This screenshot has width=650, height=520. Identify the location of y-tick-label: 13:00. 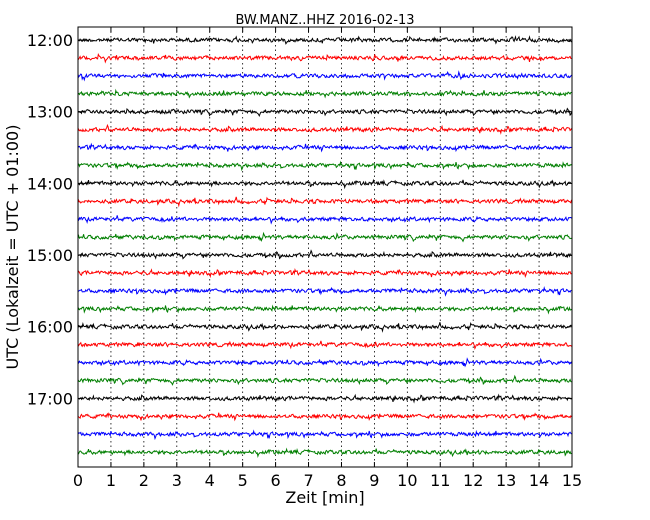
(50, 112).